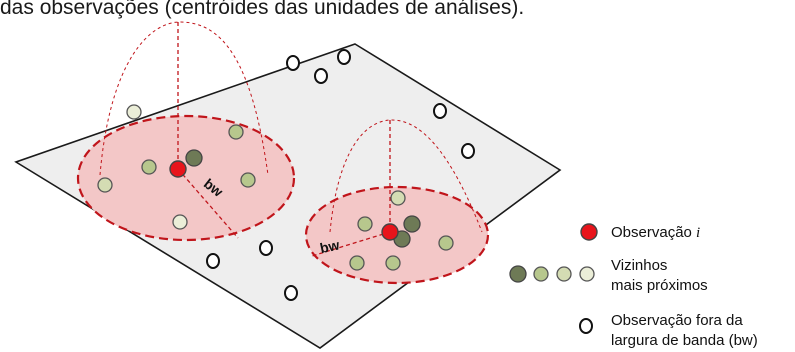 This screenshot has height=352, width=795. Describe the element at coordinates (208, 203) in the screenshot. I see `bandwidth-radius-left` at that location.